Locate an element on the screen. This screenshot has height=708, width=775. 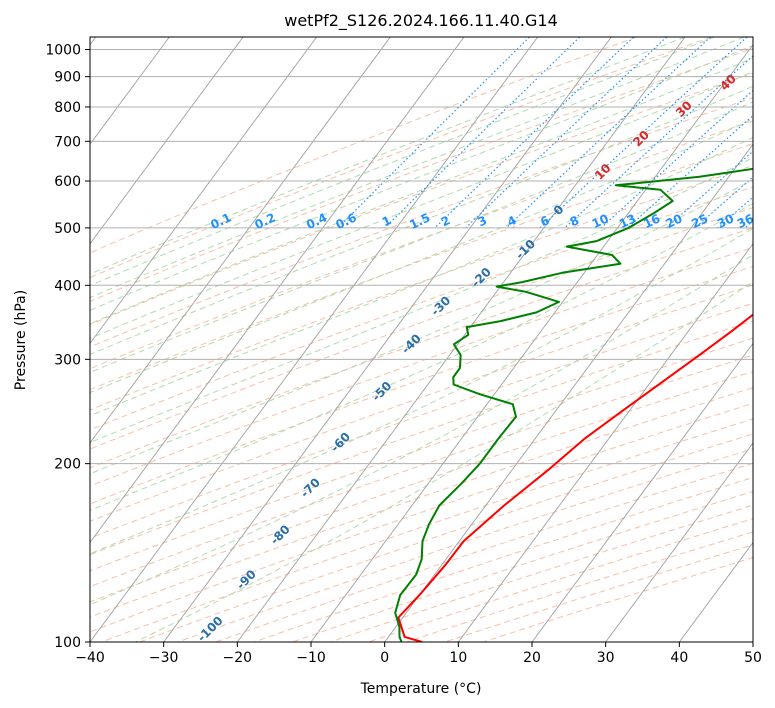
y-tick-label: 800 is located at coordinates (67, 108).